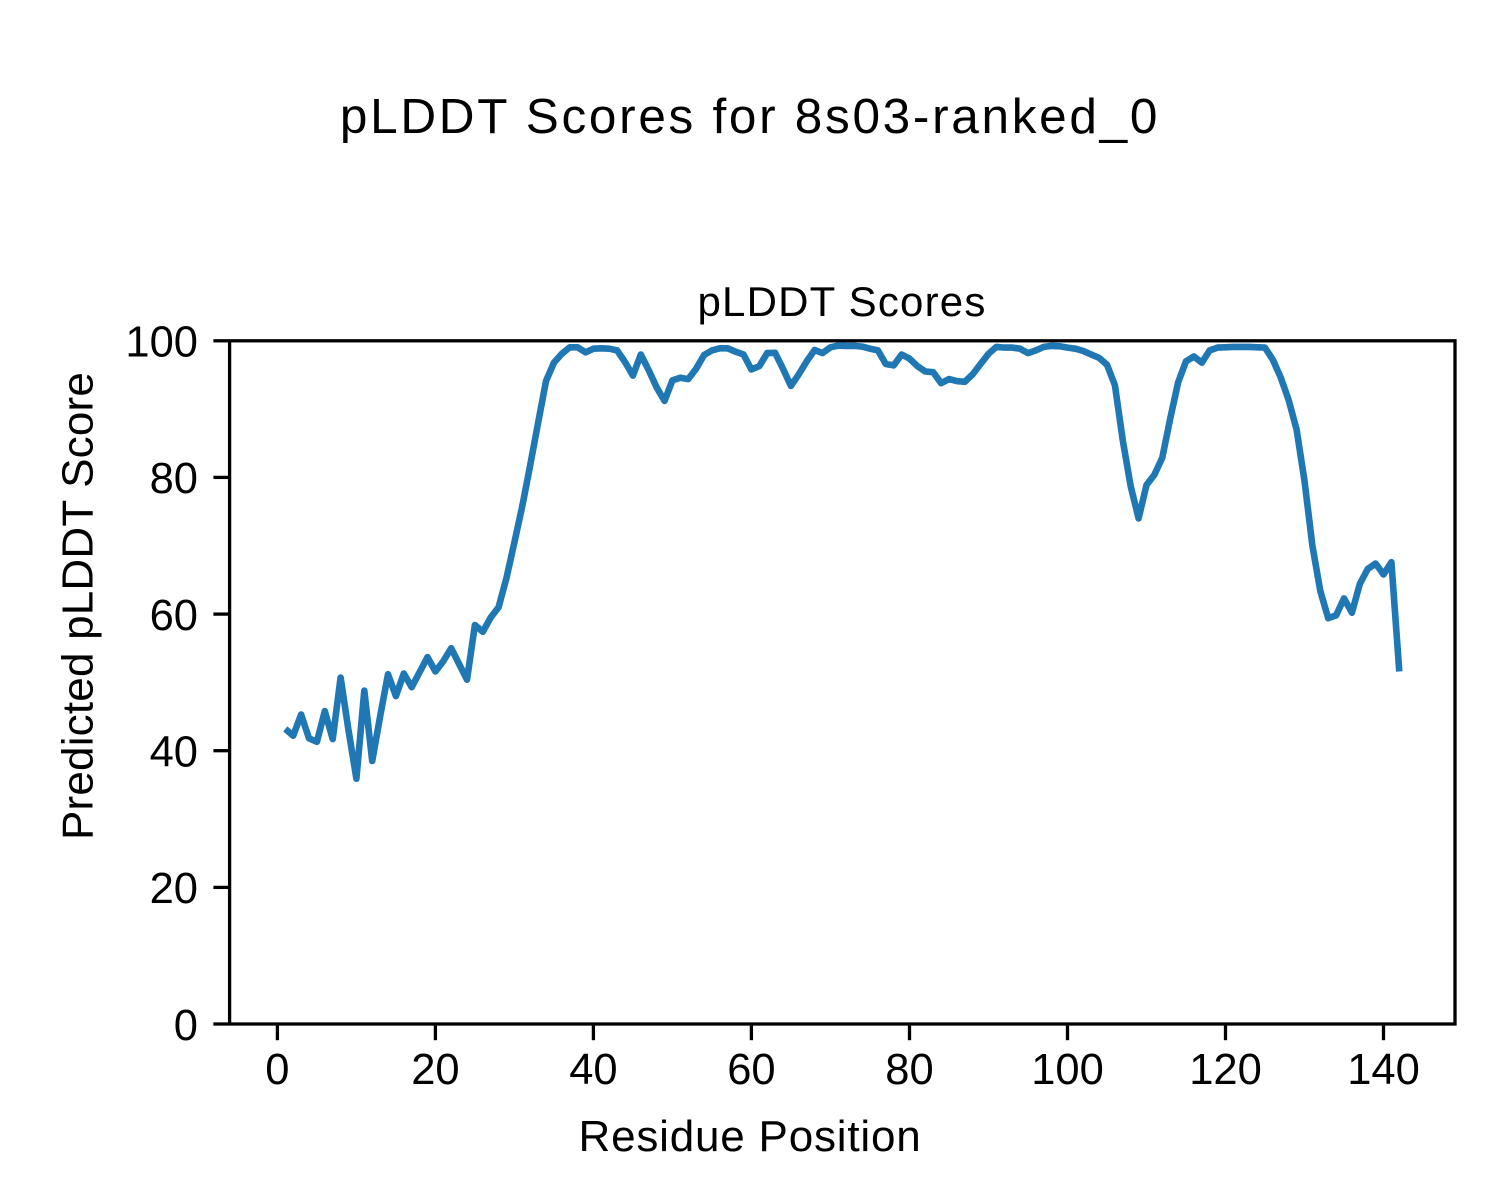  Describe the element at coordinates (78, 606) in the screenshot. I see `svg-text: Predicted pLDDT Score` at that location.